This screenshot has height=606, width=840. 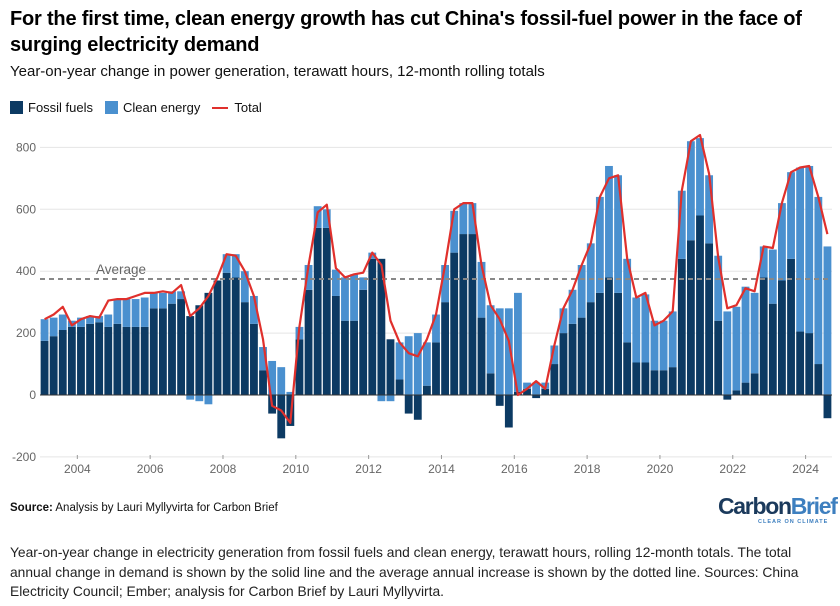 I want to click on source-label: Source:, so click(x=31, y=508).